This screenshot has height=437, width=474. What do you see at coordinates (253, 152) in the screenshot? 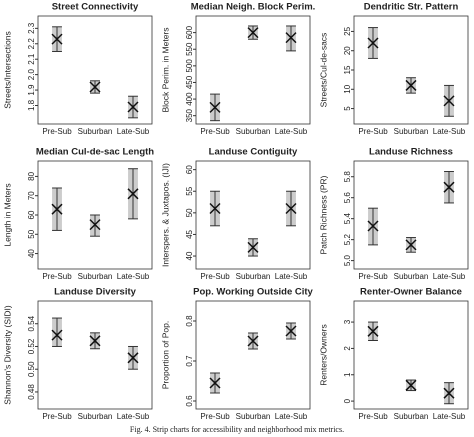
I see `chart-title: Landuse Contiguity` at bounding box center [253, 152].